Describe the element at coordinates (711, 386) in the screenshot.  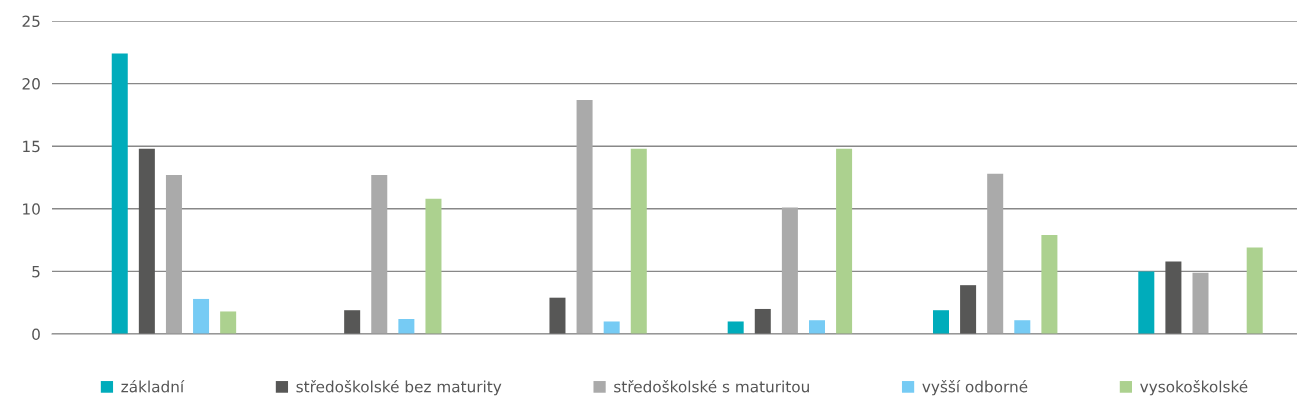
I see `legend-label: středoškolské s maturitou` at that location.